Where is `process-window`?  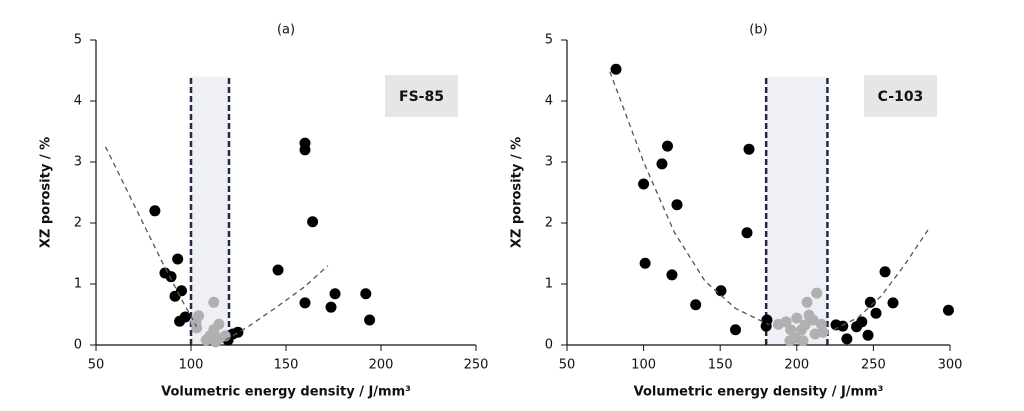
process-window is located at coordinates (797, 210).